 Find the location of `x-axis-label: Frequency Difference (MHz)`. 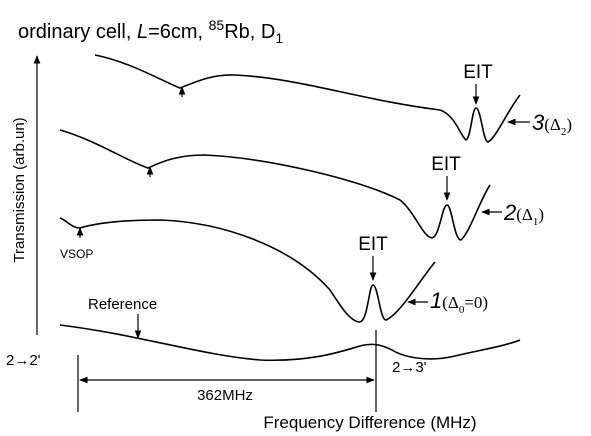

x-axis-label: Frequency Difference (MHz) is located at coordinates (369, 422).